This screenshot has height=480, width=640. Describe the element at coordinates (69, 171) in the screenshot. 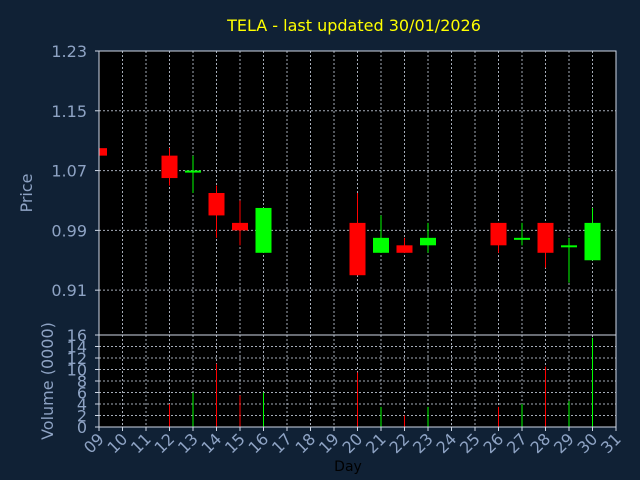

I see `price-tick-label: 1.07` at that location.